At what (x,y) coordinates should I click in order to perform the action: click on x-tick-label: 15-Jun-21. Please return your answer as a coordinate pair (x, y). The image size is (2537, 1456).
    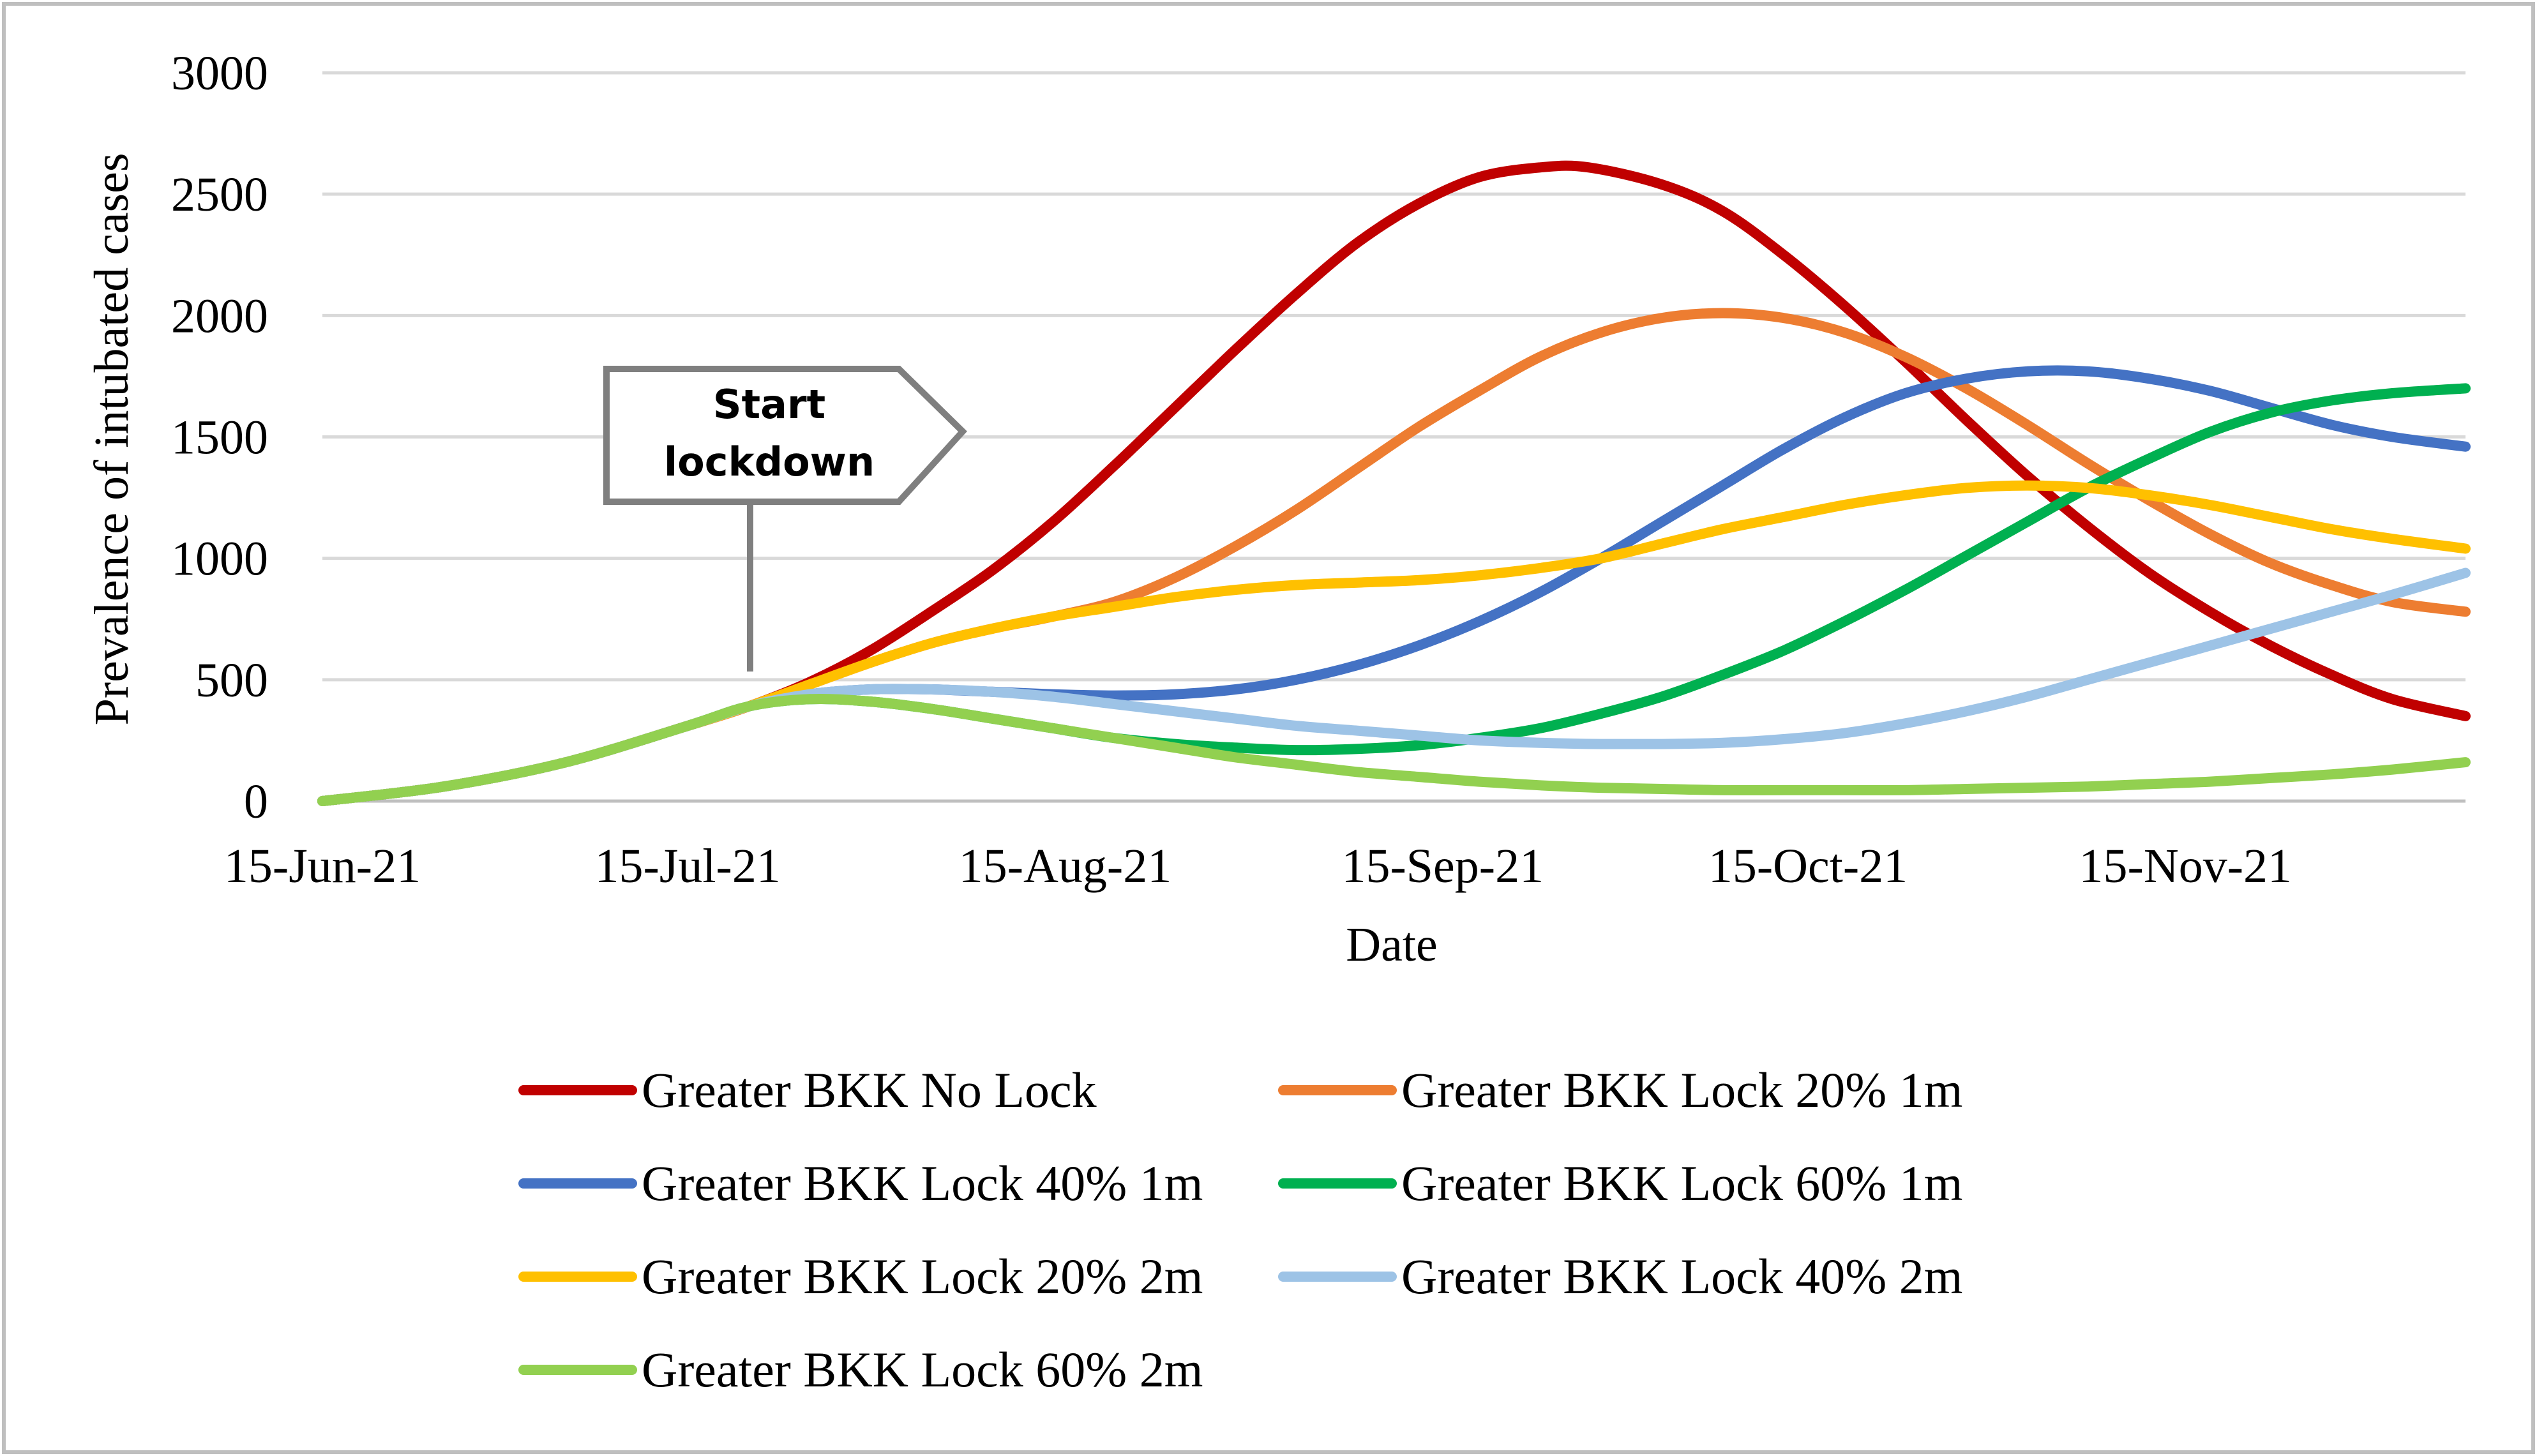
    Looking at the image, I should click on (322, 866).